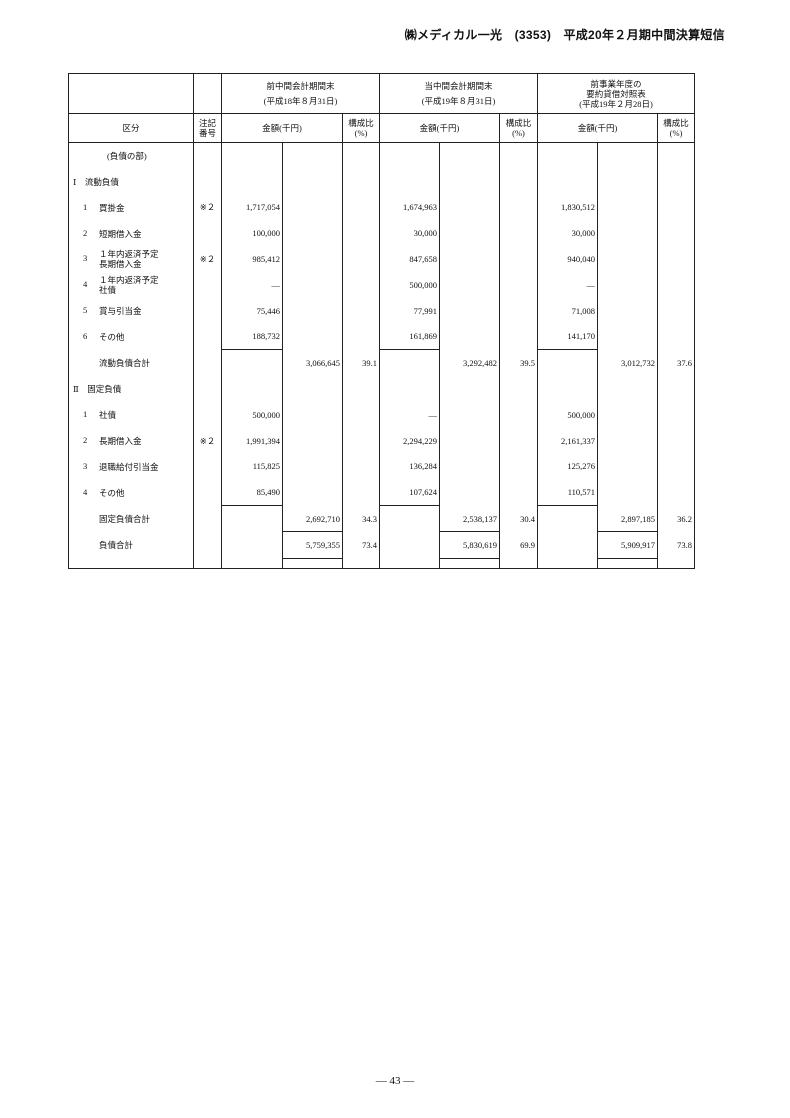  I want to click on detail-amount: 77,991, so click(410, 310).